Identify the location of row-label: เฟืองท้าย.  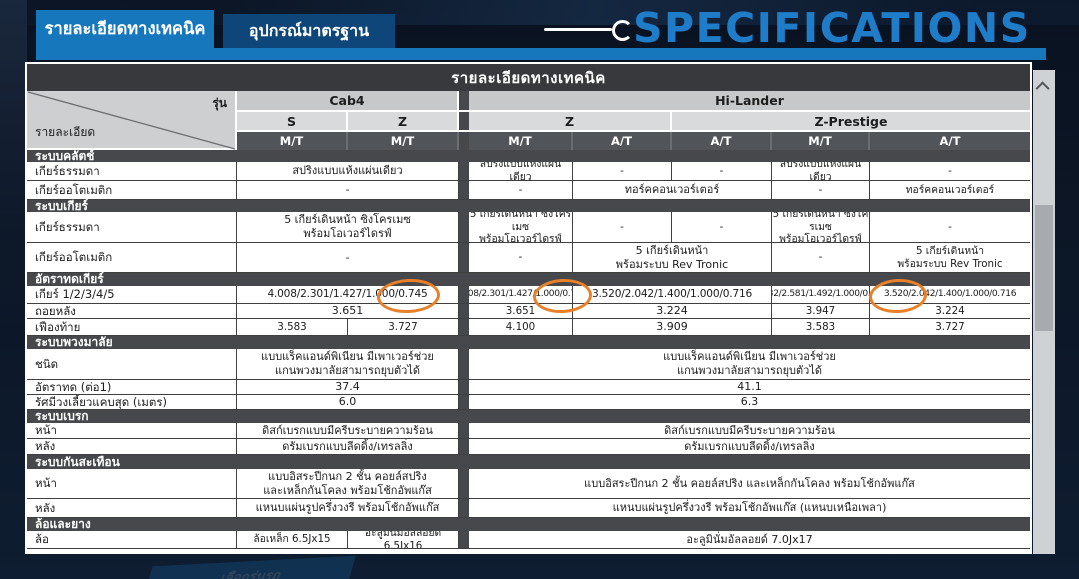
(132, 327).